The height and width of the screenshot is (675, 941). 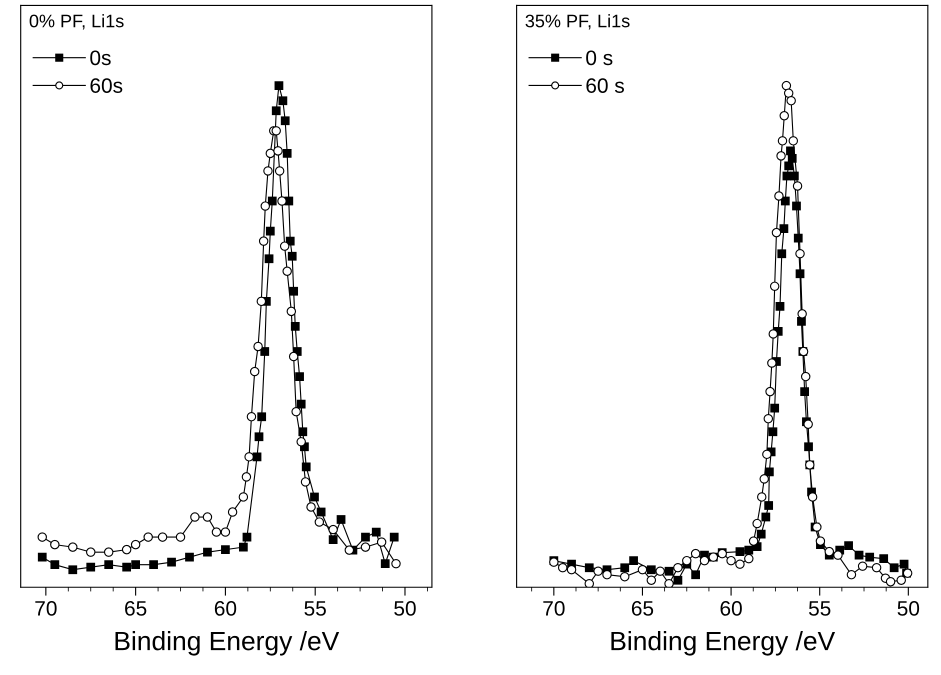 What do you see at coordinates (106, 85) in the screenshot?
I see `legend-label: 60s` at bounding box center [106, 85].